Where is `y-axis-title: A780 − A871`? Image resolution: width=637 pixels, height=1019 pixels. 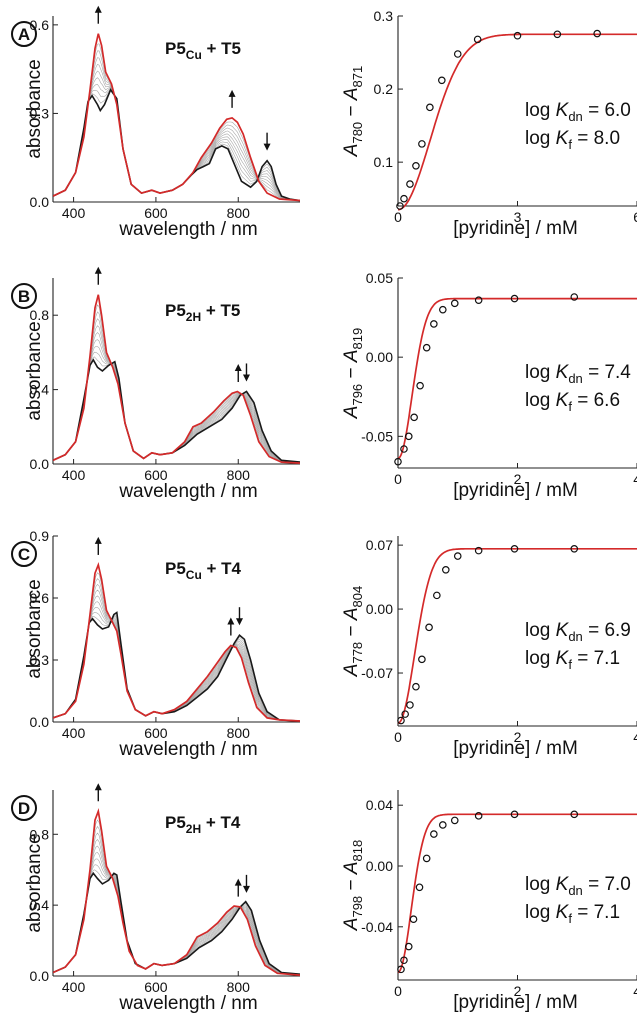
y-axis-title: A780 − A871 is located at coordinates (353, 111).